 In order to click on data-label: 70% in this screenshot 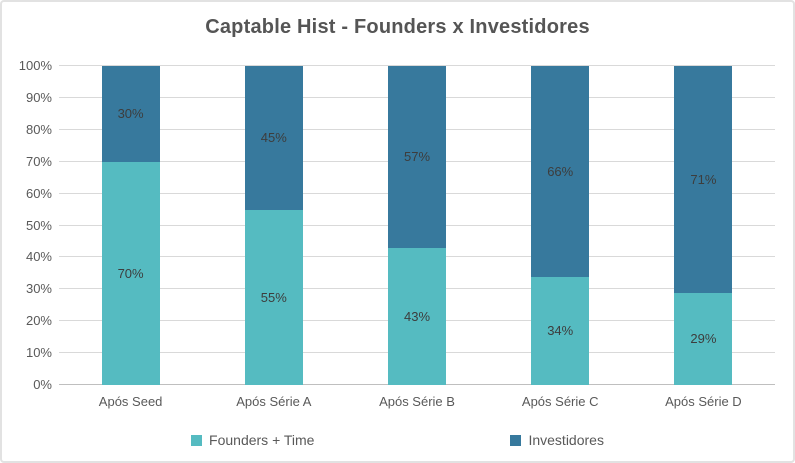, I will do `click(130, 273)`.